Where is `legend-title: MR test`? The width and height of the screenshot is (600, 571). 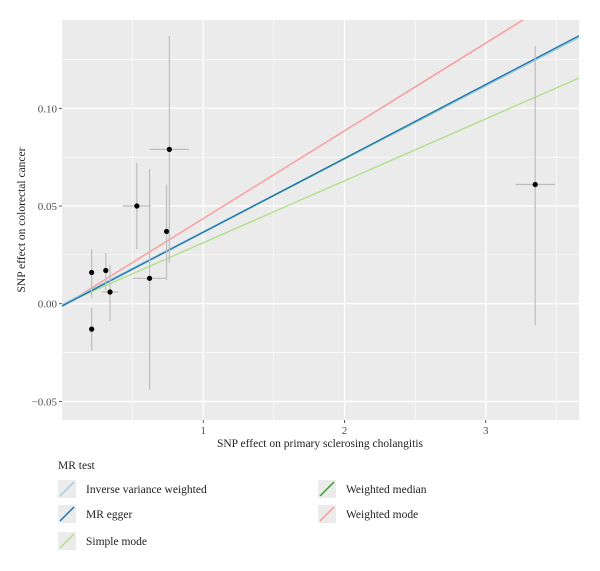
legend-title: MR test is located at coordinates (77, 466).